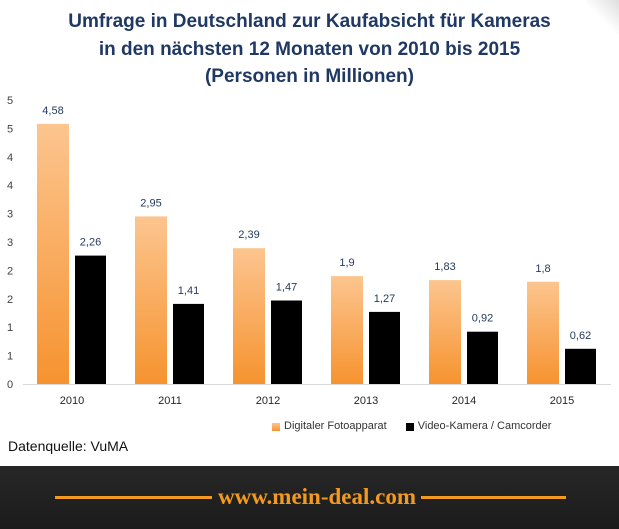  I want to click on bar-video-kamera-camcorder-2012, so click(286, 342).